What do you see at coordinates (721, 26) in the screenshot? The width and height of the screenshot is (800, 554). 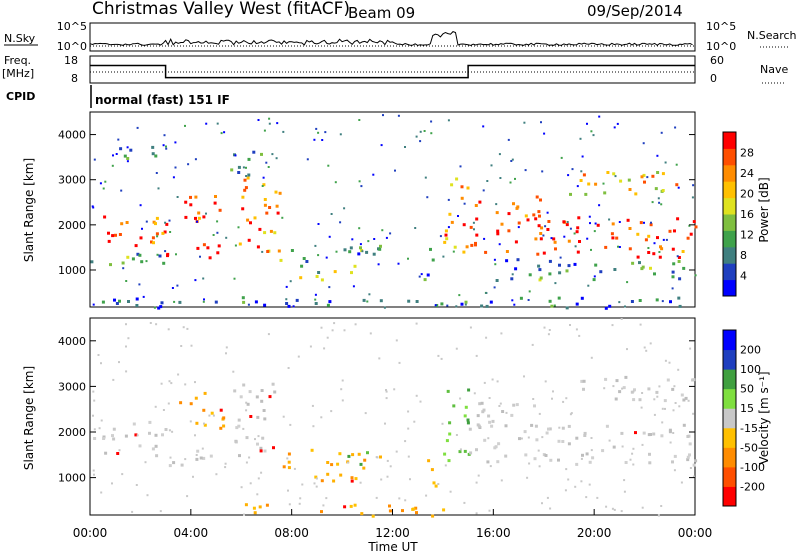 I see `nsearch-tick-top: 10^5` at bounding box center [721, 26].